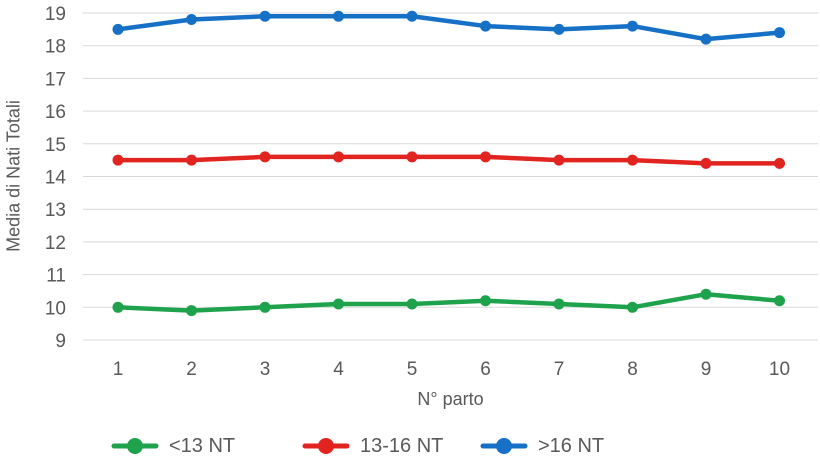 The width and height of the screenshot is (820, 462). Describe the element at coordinates (451, 369) in the screenshot. I see `x-axis-tick-labels: 1 2 3 4 5 6 7 8 9 10` at that location.